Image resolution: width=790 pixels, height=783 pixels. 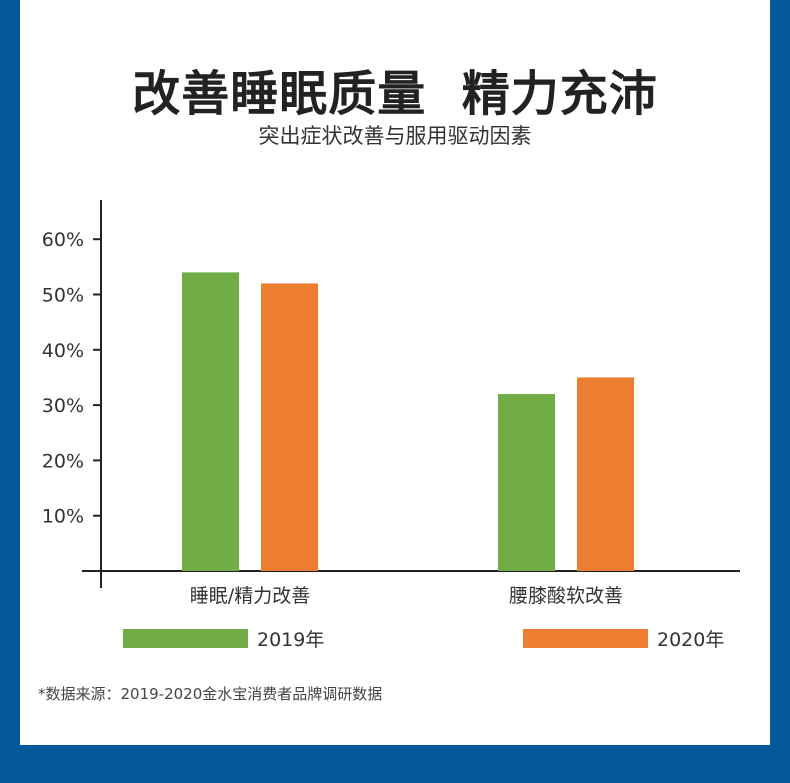 What do you see at coordinates (63, 296) in the screenshot?
I see `y-tick-label: 50%` at bounding box center [63, 296].